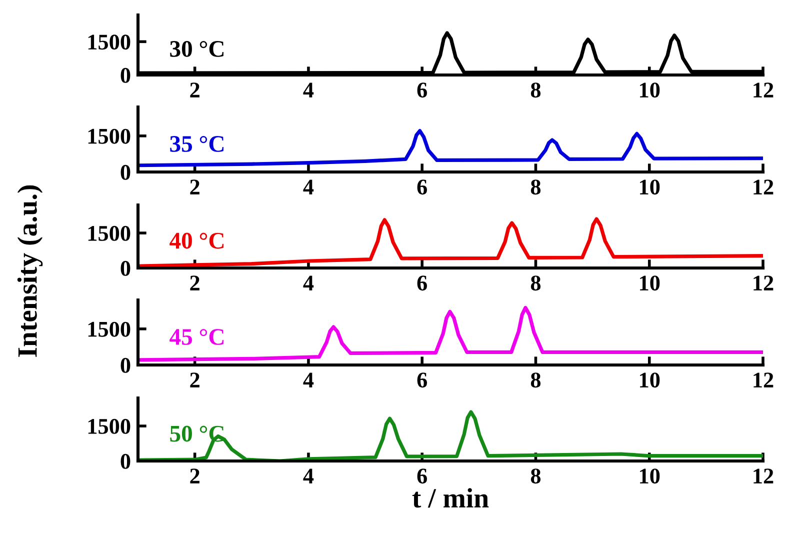 The height and width of the screenshot is (542, 797). I want to click on x-axis-title: t / min, so click(450, 498).